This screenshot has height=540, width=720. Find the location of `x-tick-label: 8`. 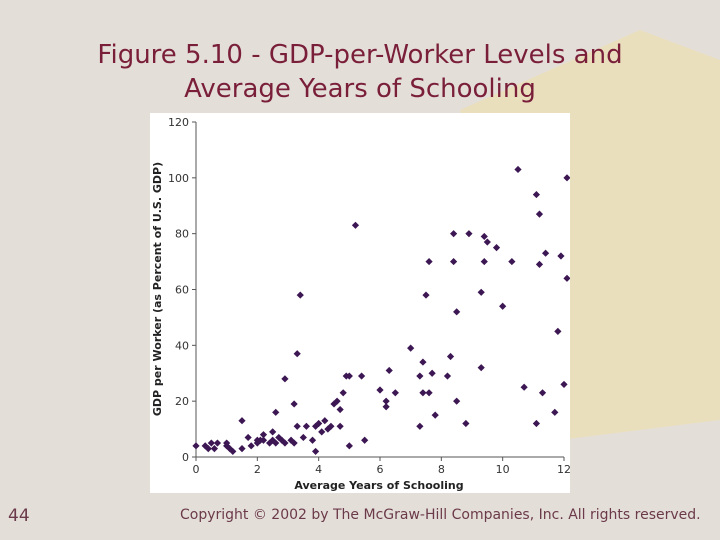

x-tick-label: 8 is located at coordinates (441, 469).